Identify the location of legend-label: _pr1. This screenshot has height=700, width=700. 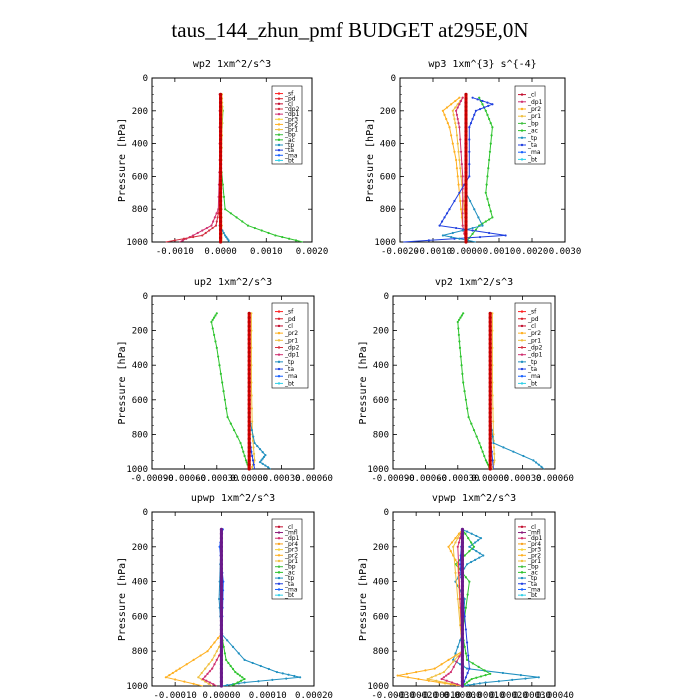
(534, 116).